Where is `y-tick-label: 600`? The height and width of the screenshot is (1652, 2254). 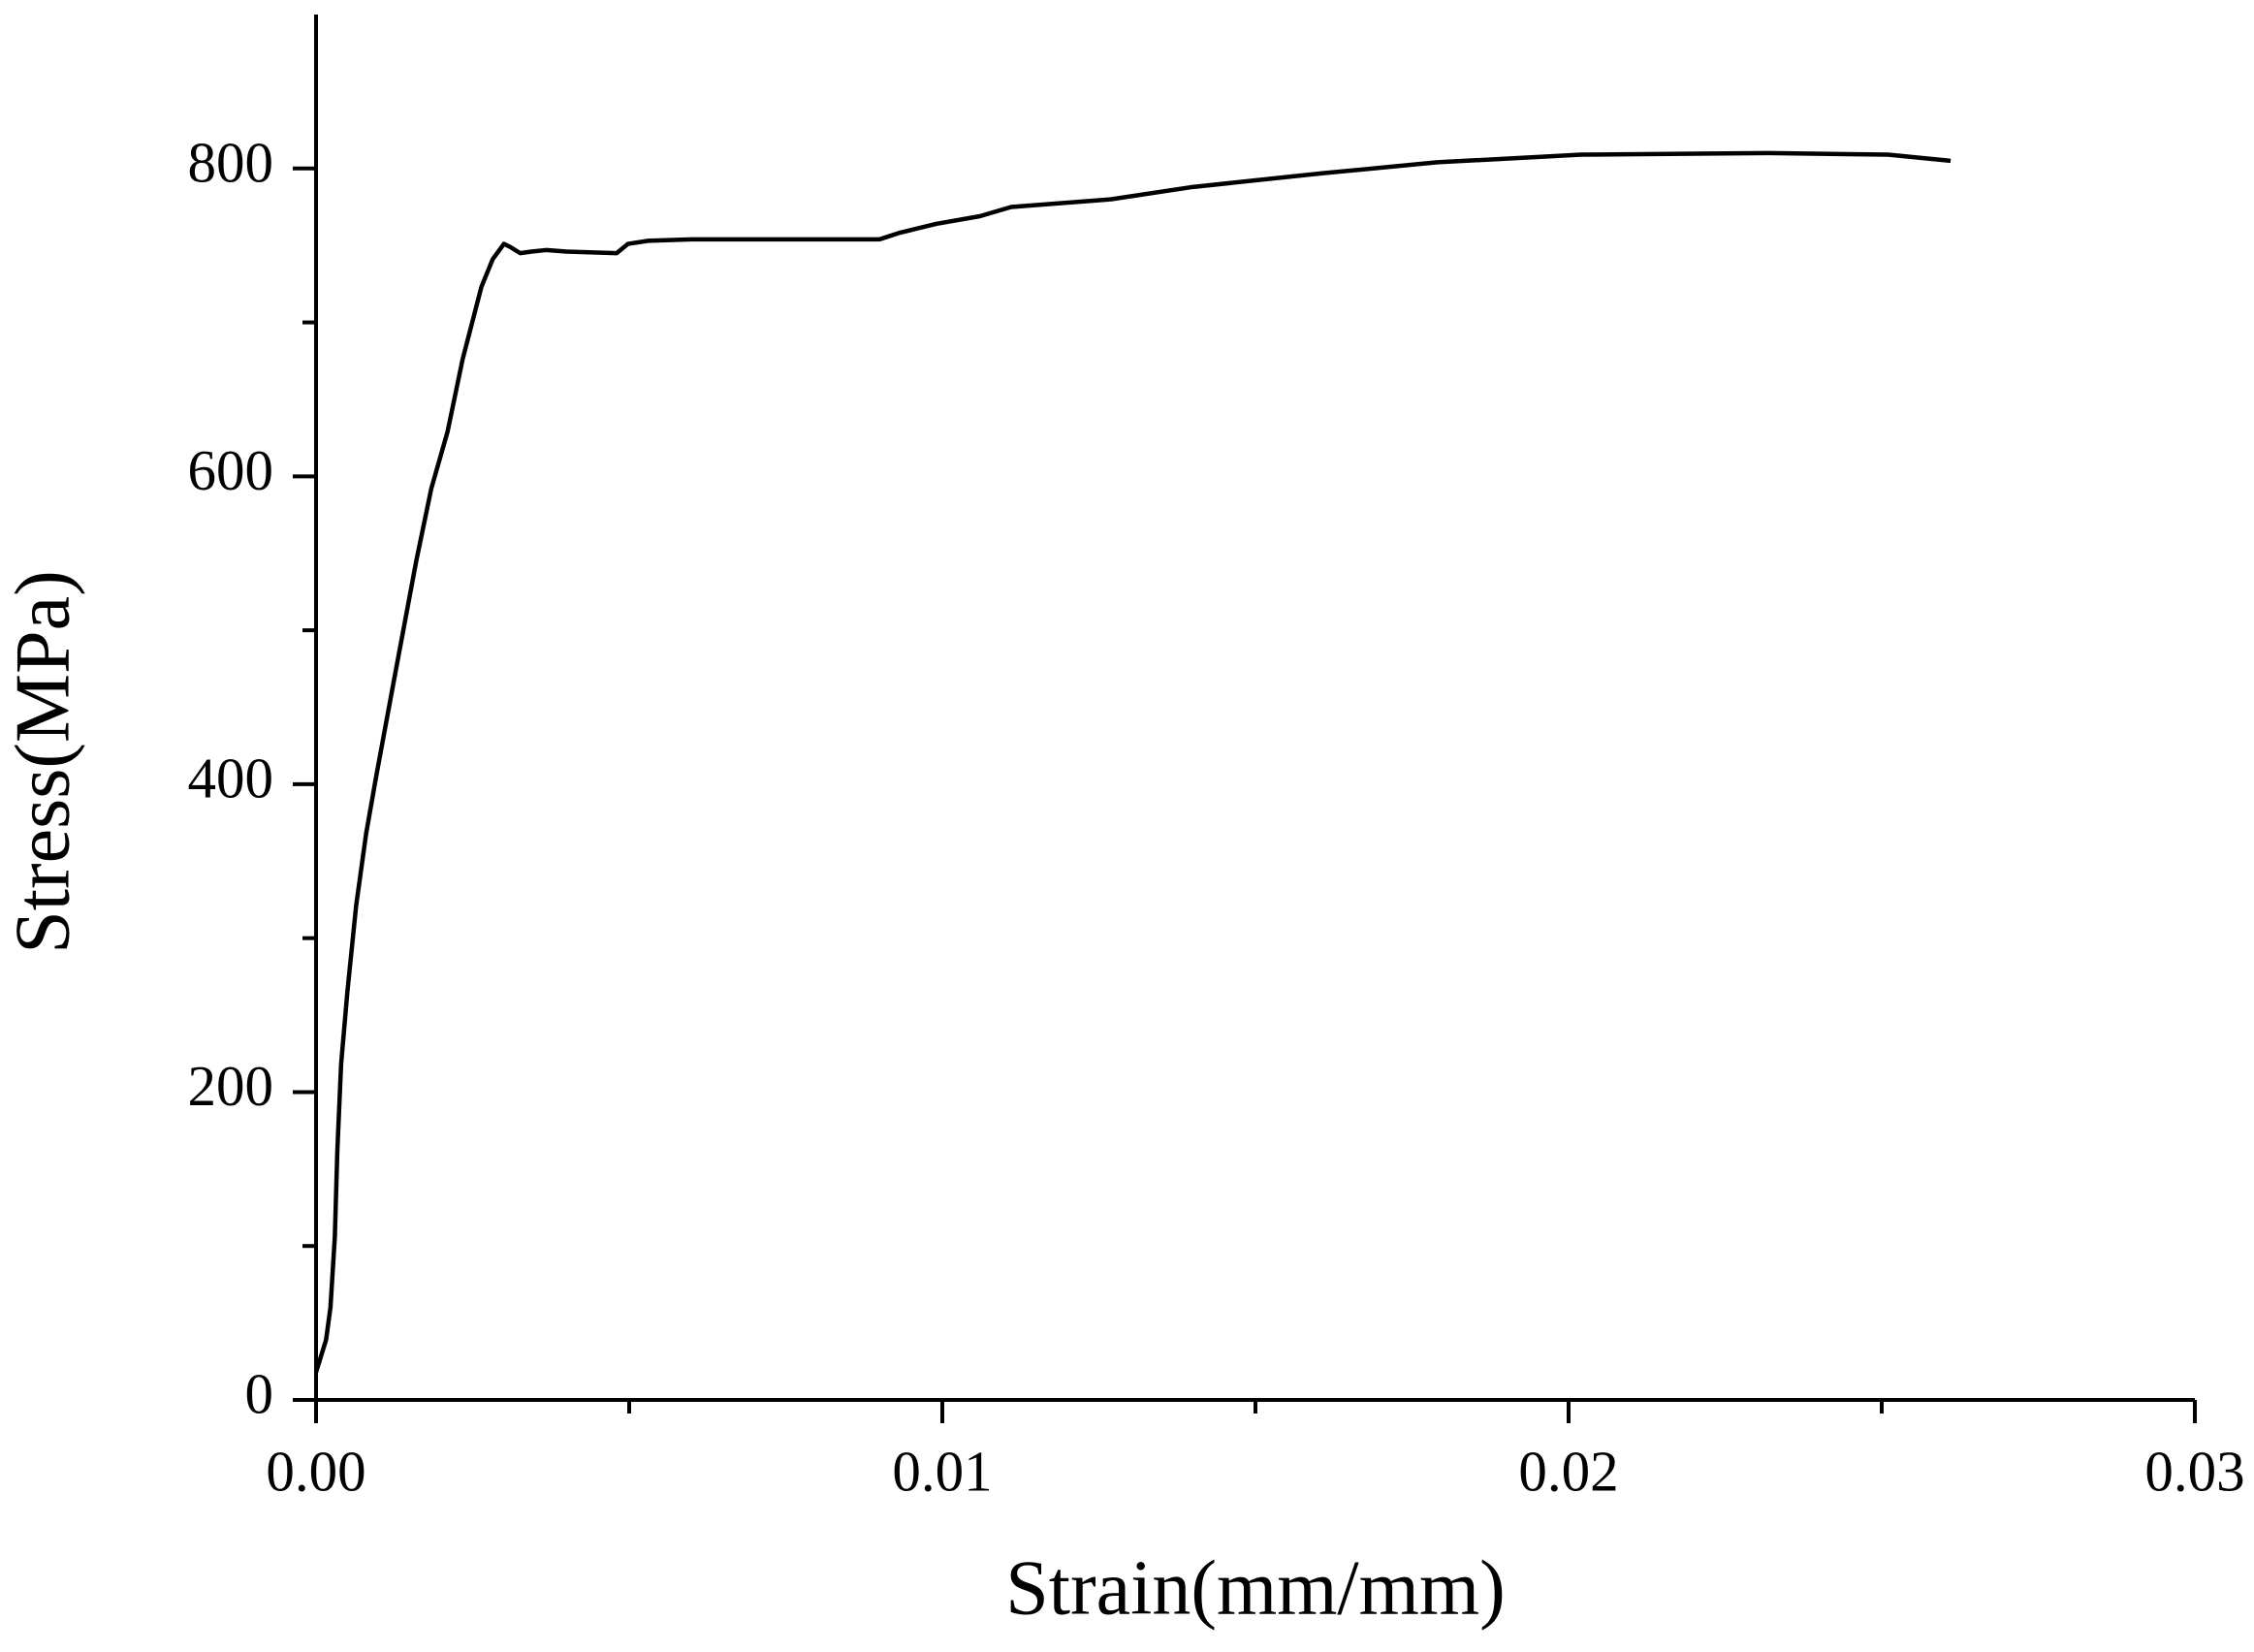
y-tick-label: 600 is located at coordinates (231, 470).